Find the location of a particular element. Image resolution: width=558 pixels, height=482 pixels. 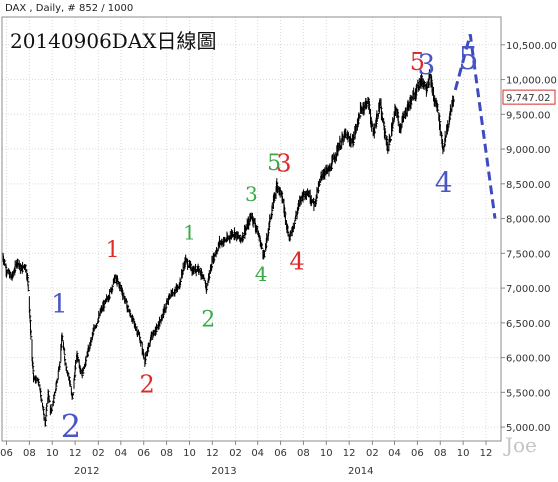

y-tick-label: 9,500.00 is located at coordinates (528, 115).